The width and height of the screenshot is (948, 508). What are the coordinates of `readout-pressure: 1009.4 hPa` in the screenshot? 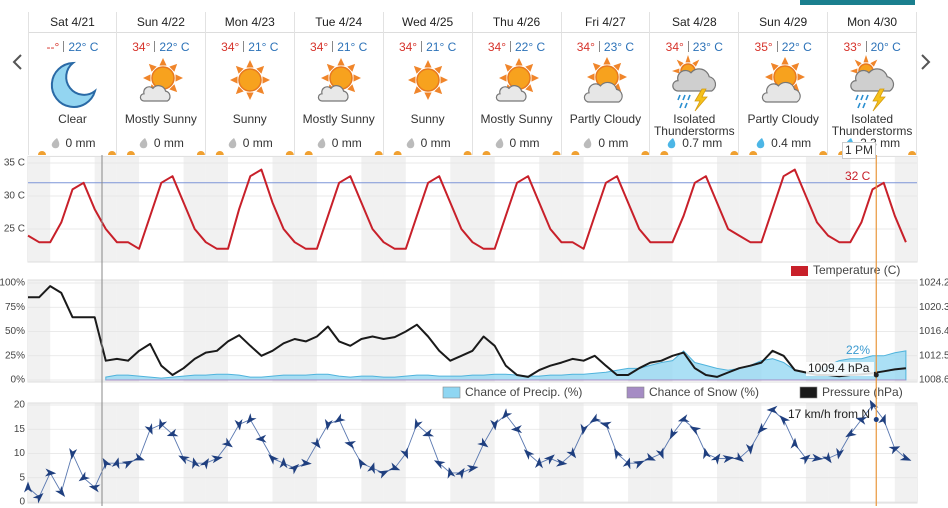 It's located at (839, 368).